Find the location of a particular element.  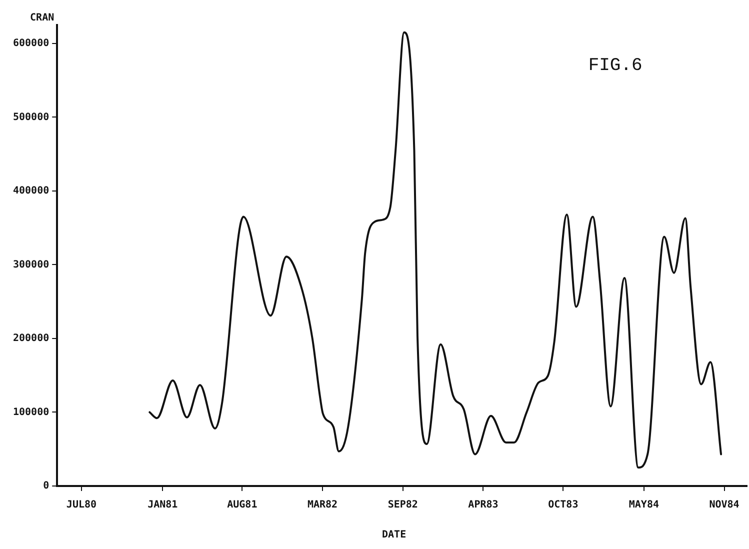

y-tick-label: 400000 is located at coordinates (31, 191).